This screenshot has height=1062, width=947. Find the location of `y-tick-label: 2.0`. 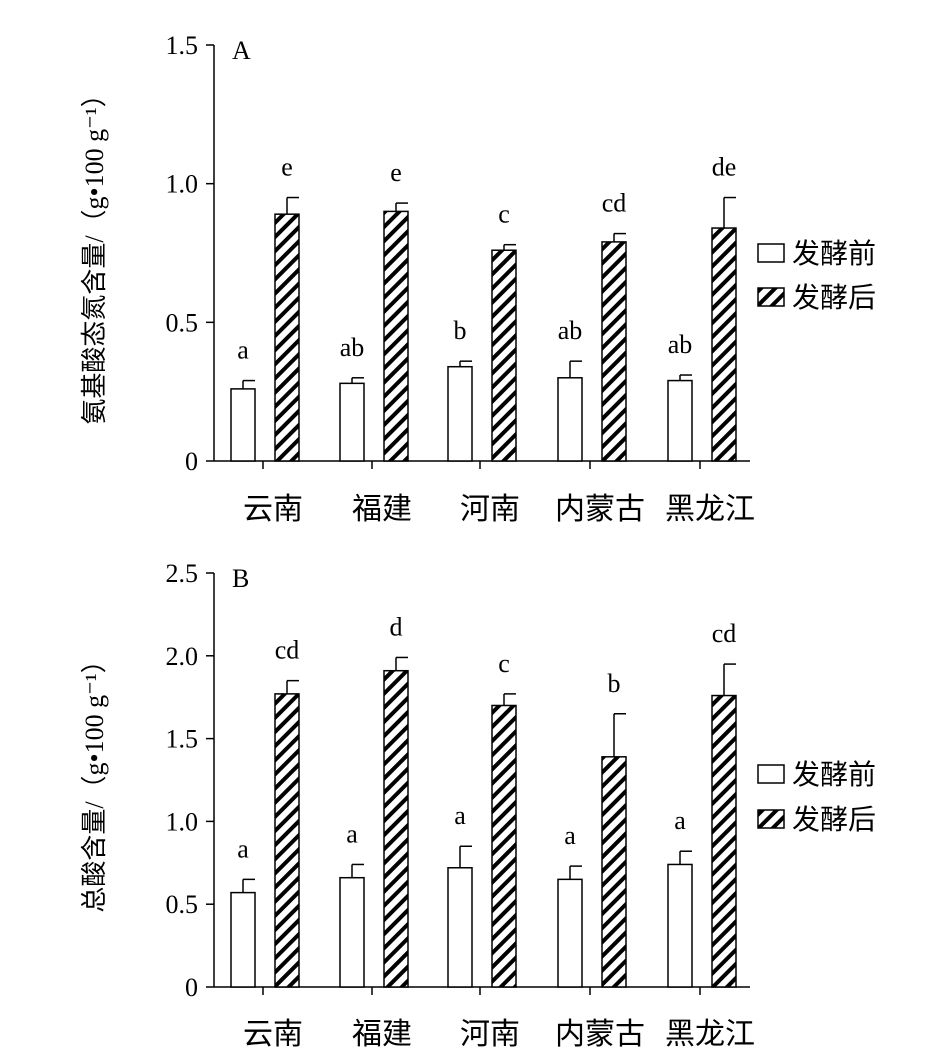

y-tick-label: 2.0 is located at coordinates (182, 656).